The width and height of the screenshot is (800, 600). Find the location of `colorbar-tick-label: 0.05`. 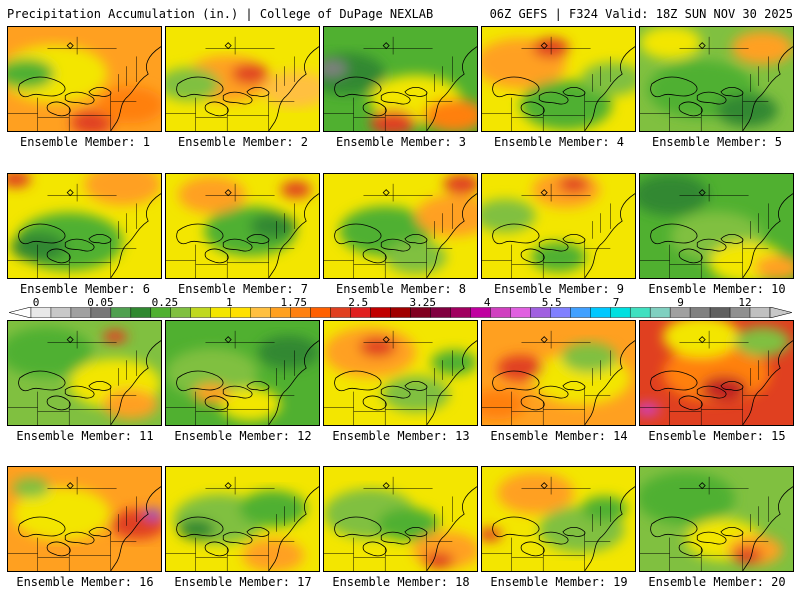

colorbar-tick-label: 0.05 is located at coordinates (100, 302).